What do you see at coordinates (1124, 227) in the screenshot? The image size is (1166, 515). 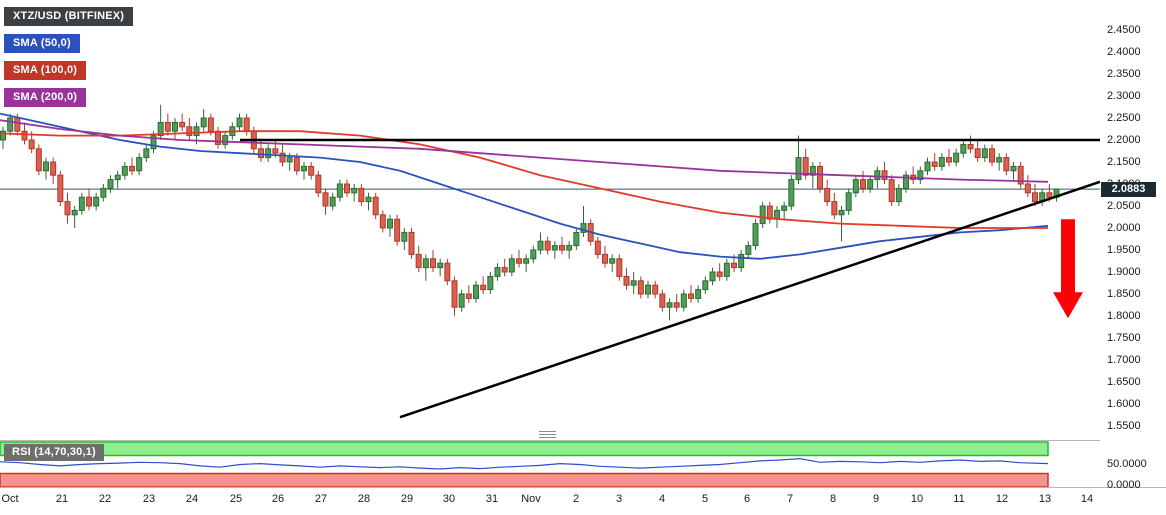 I see `price-tick-label: 2.0000` at bounding box center [1124, 227].